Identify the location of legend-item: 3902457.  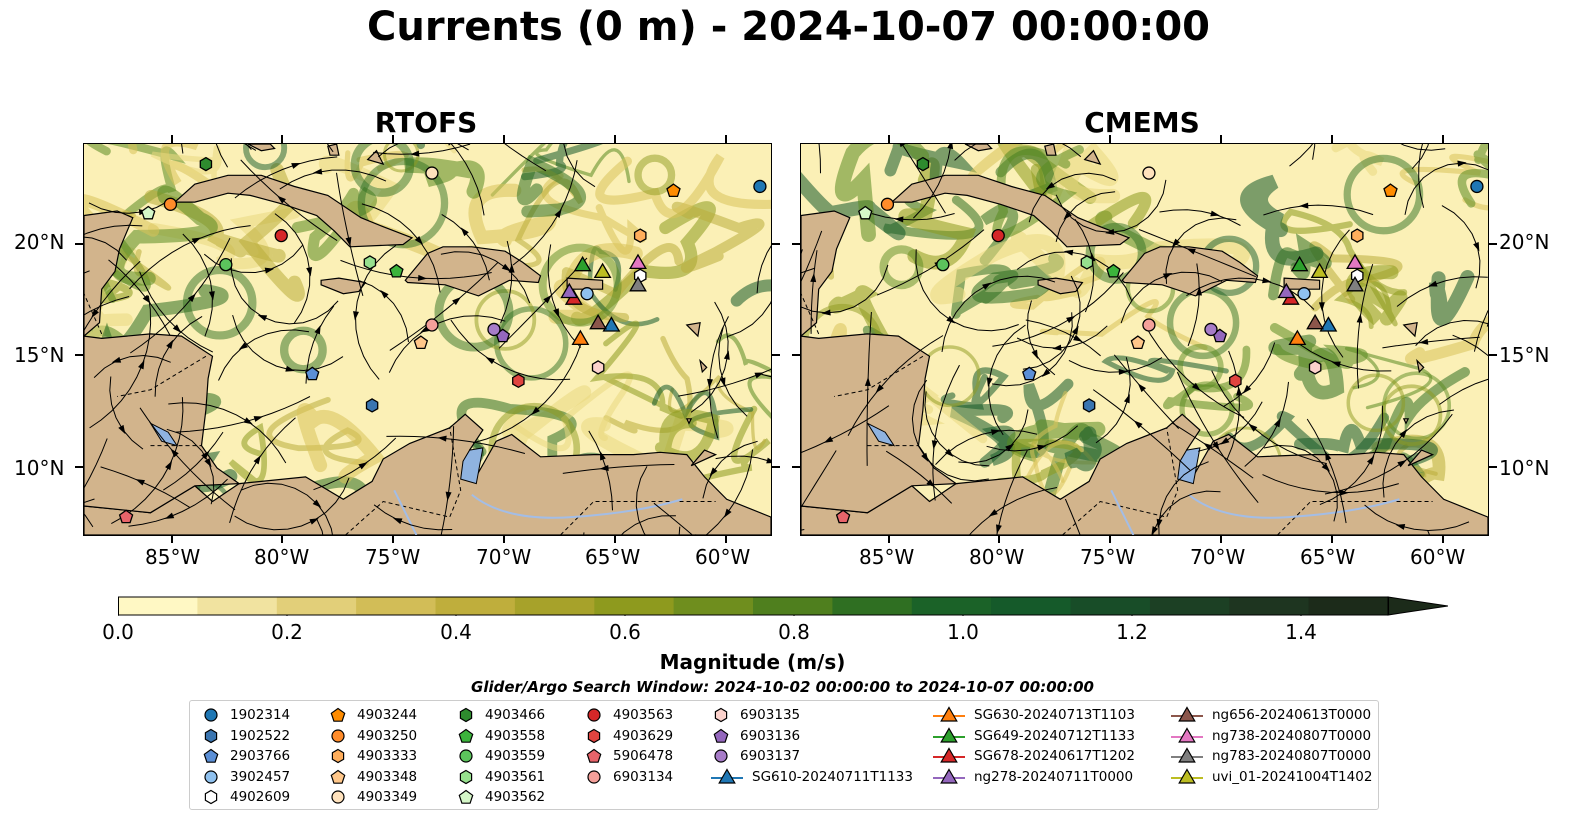
(245, 777).